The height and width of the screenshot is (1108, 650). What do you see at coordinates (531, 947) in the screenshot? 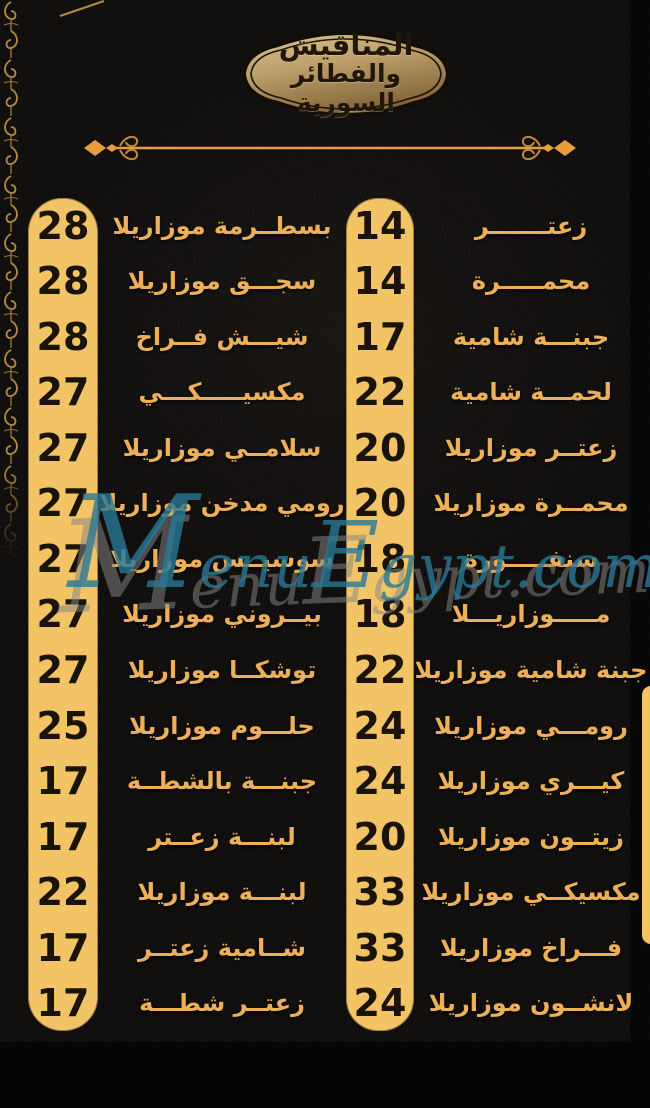
I see `menu-item-name: فـــراخ موزاريلا` at bounding box center [531, 947].